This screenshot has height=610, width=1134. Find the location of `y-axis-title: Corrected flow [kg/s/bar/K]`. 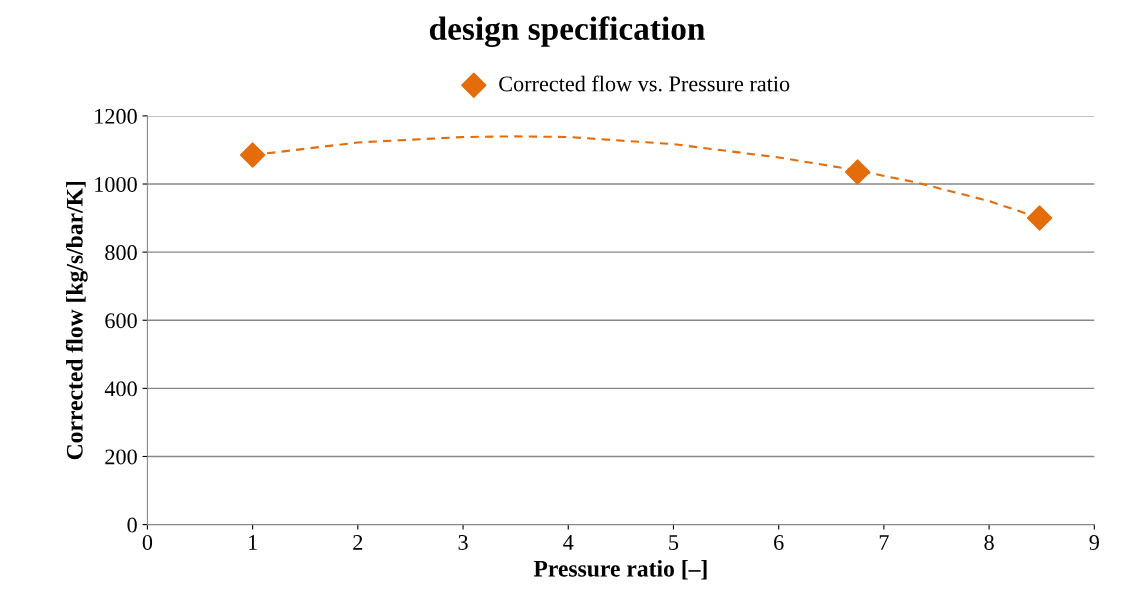

y-axis-title: Corrected flow [kg/s/bar/K] is located at coordinates (76, 320).